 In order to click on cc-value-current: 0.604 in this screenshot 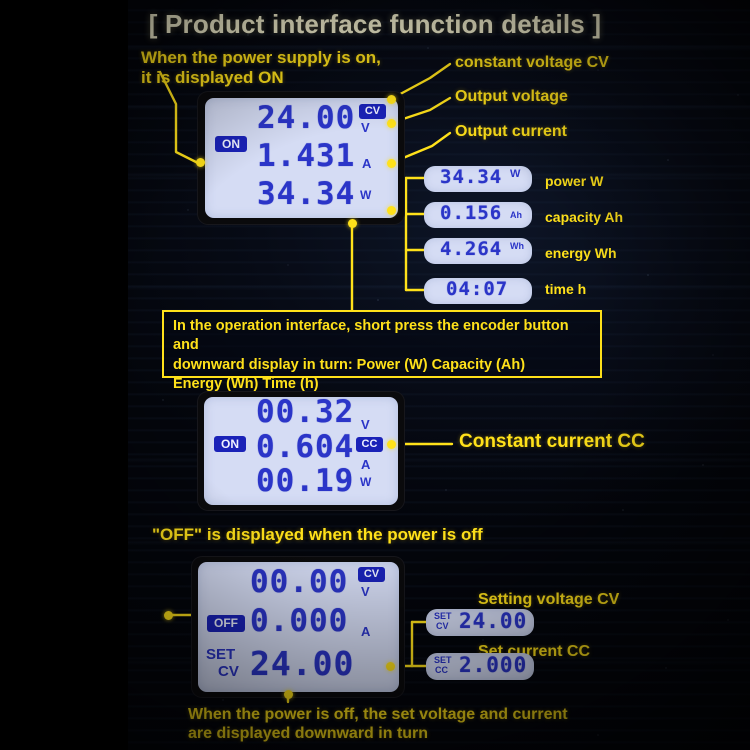, I will do `click(305, 447)`.